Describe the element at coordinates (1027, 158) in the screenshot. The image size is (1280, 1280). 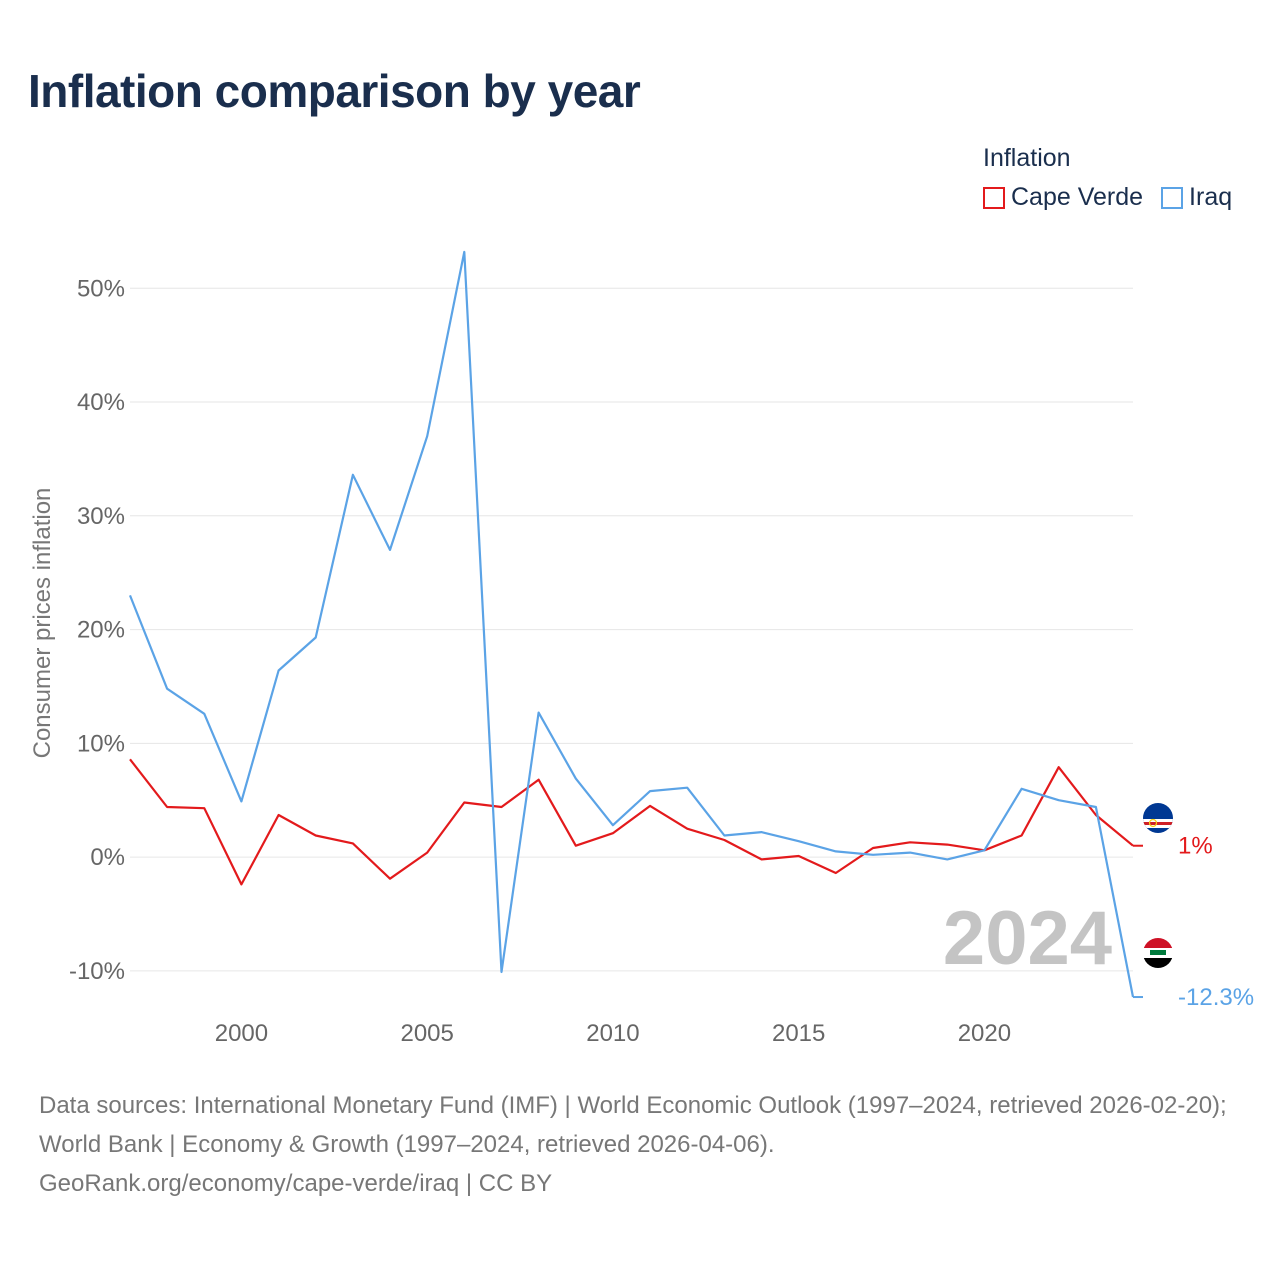
I see `legend-title: Inflation` at that location.